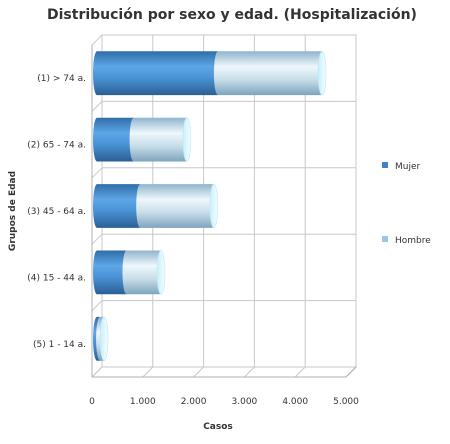  I want to click on y-tick-label-3: (4) 15 - 44 a., so click(56, 278).